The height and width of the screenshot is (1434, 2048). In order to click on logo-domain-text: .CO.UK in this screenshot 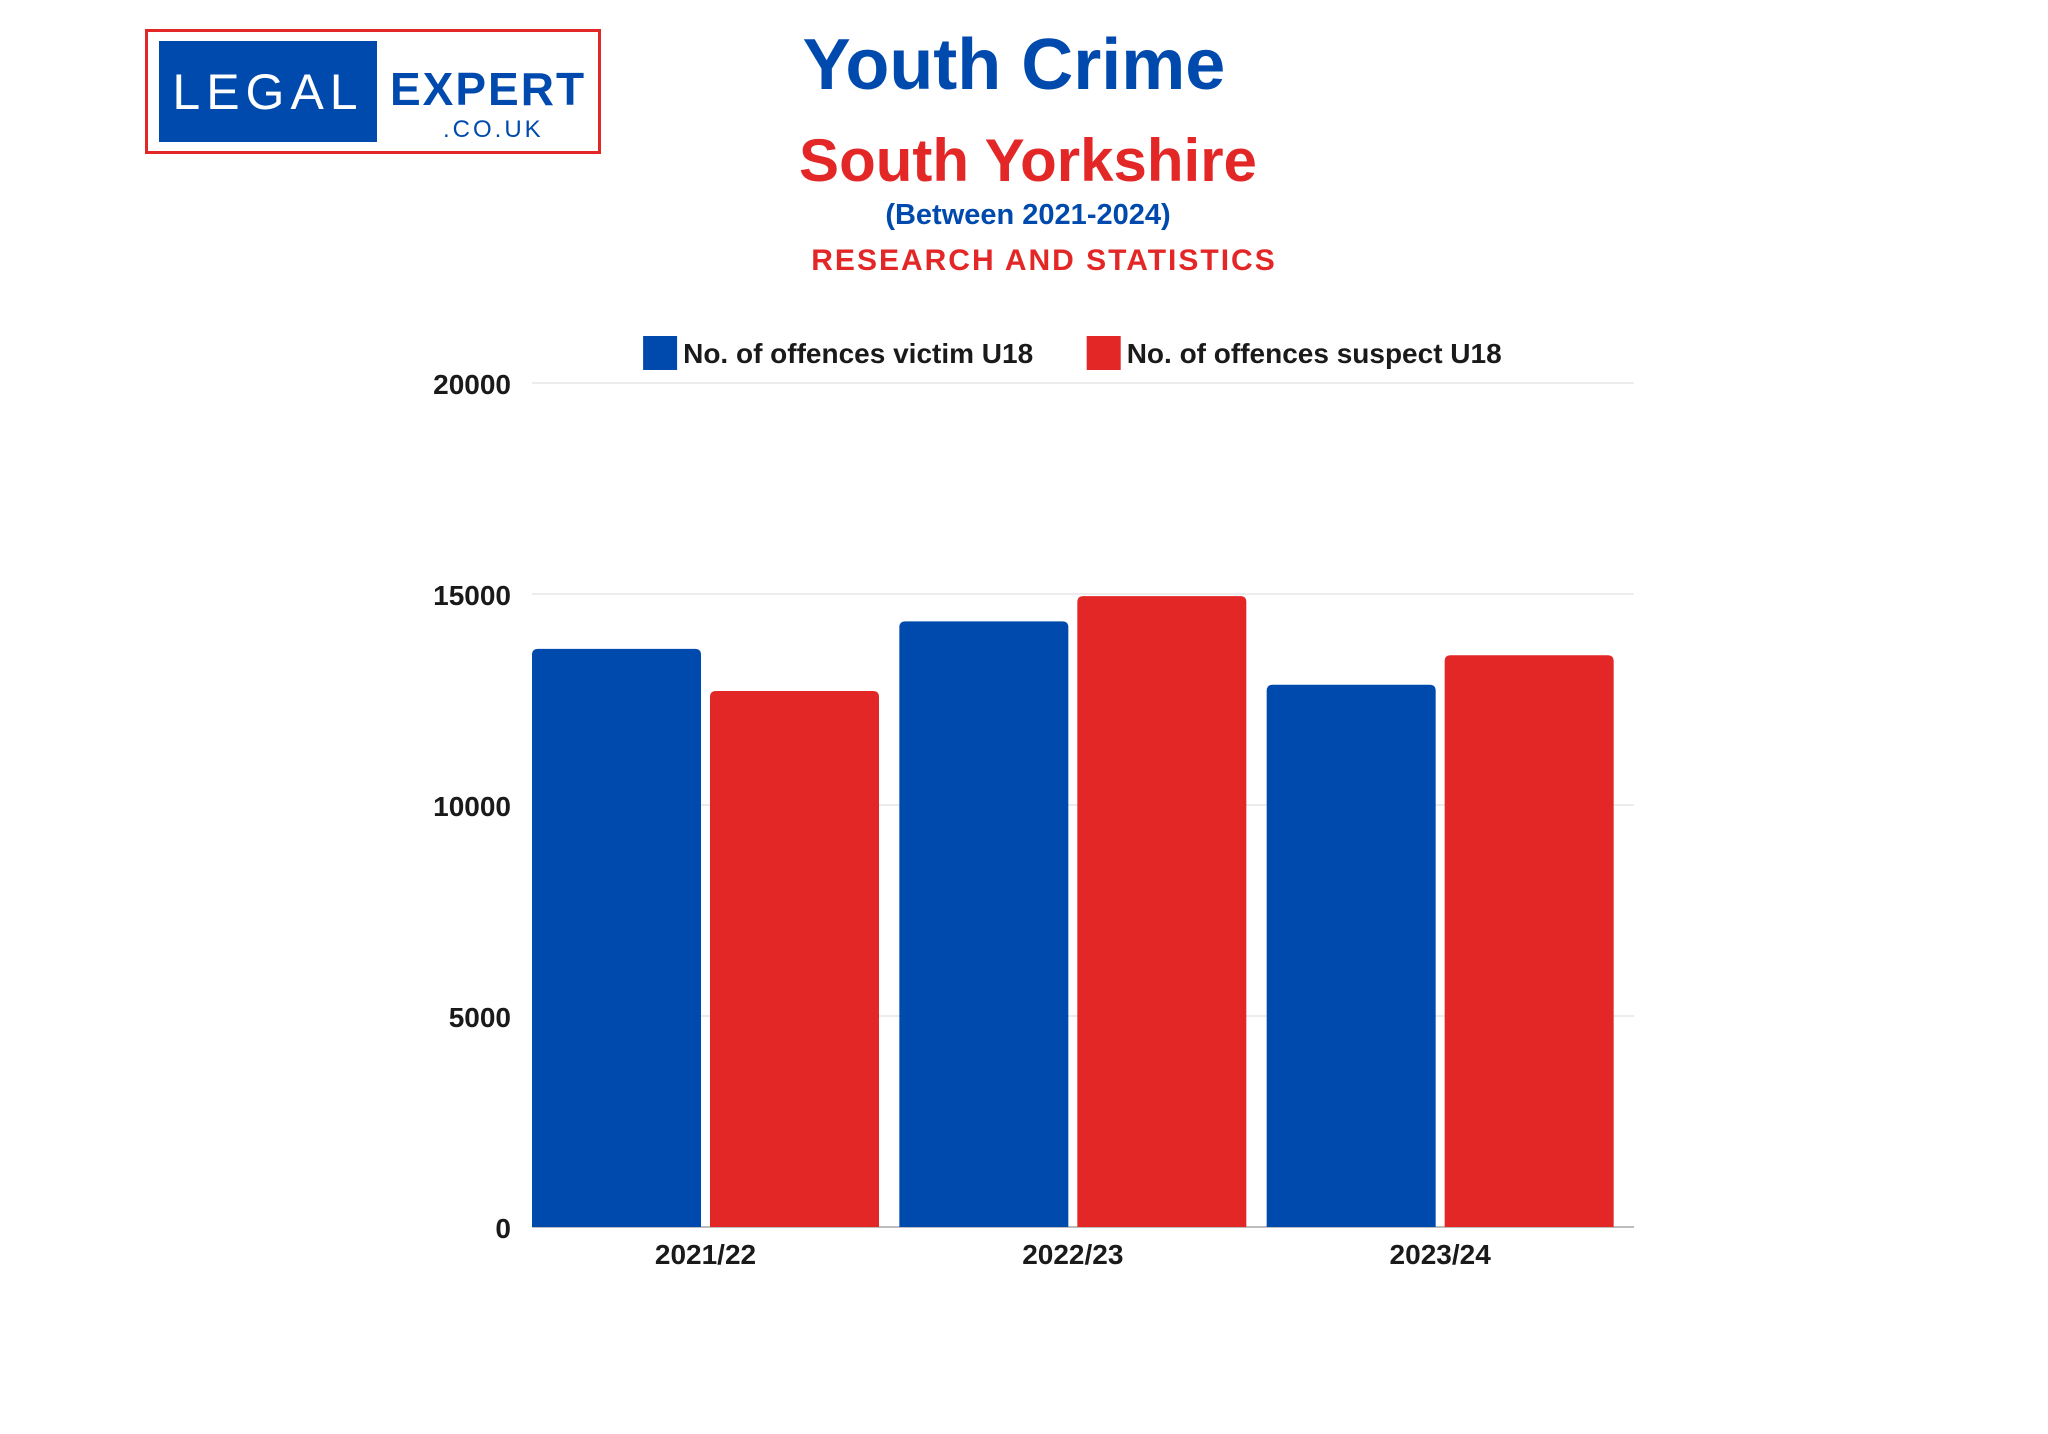, I will do `click(493, 129)`.